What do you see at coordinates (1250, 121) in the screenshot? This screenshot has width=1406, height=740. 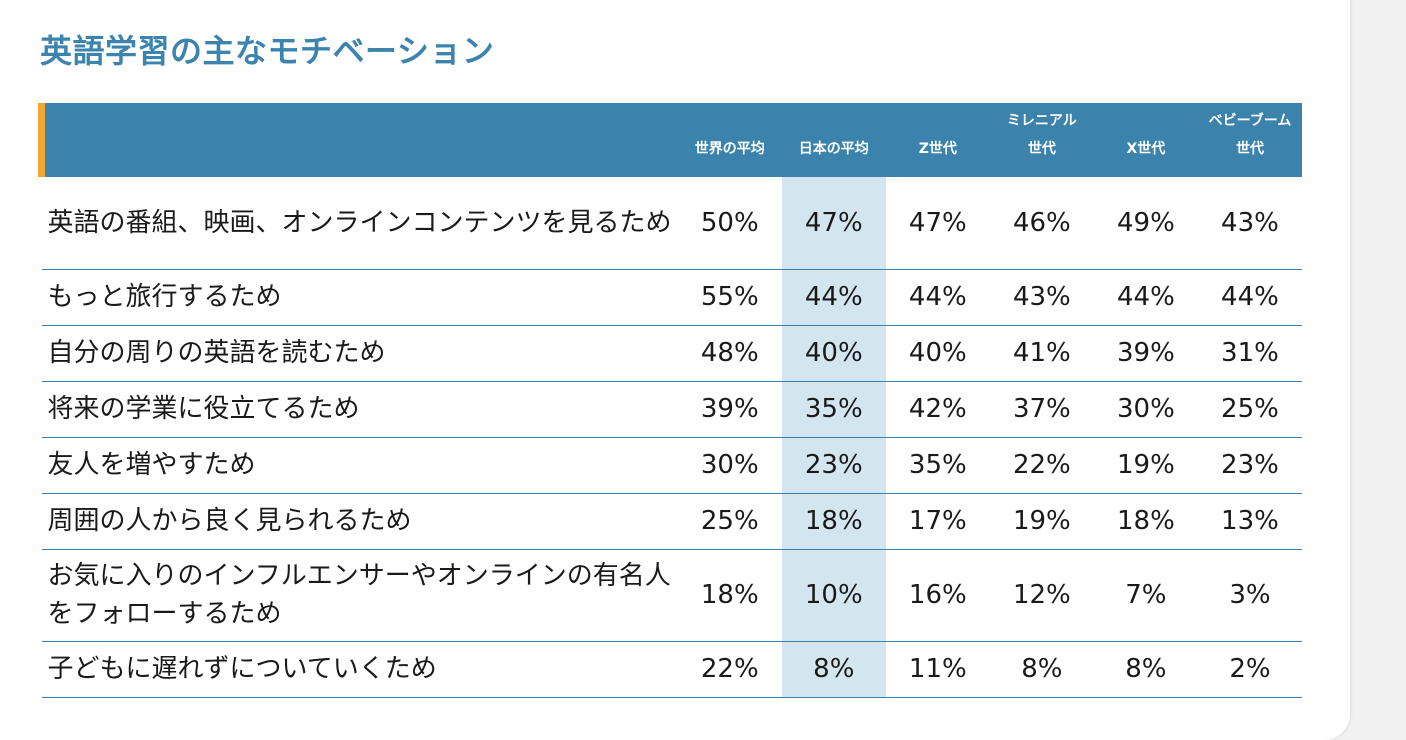 I see `column-header-text: ベビーブーム` at bounding box center [1250, 121].